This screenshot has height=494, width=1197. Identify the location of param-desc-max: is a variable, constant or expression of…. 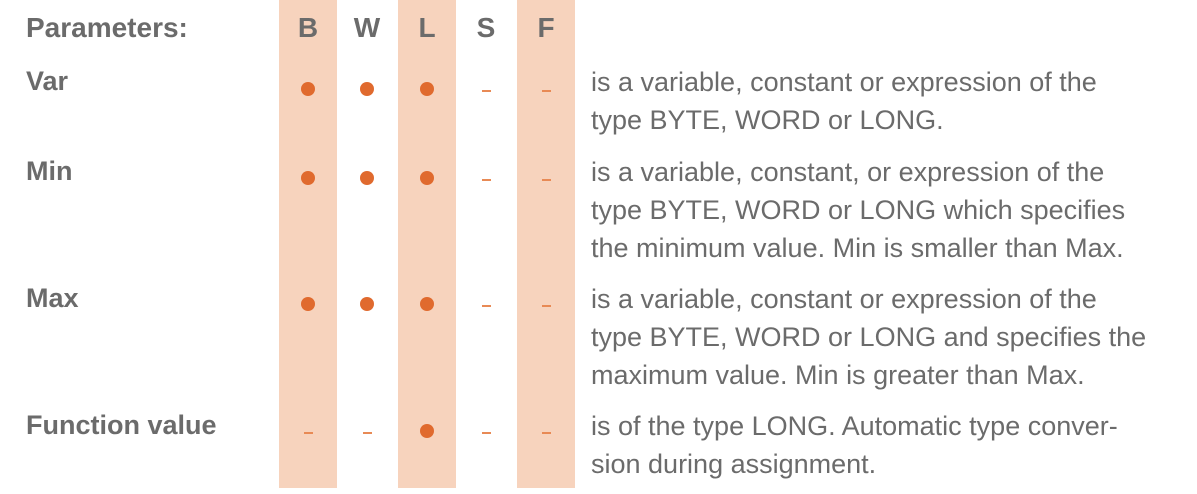
(868, 337).